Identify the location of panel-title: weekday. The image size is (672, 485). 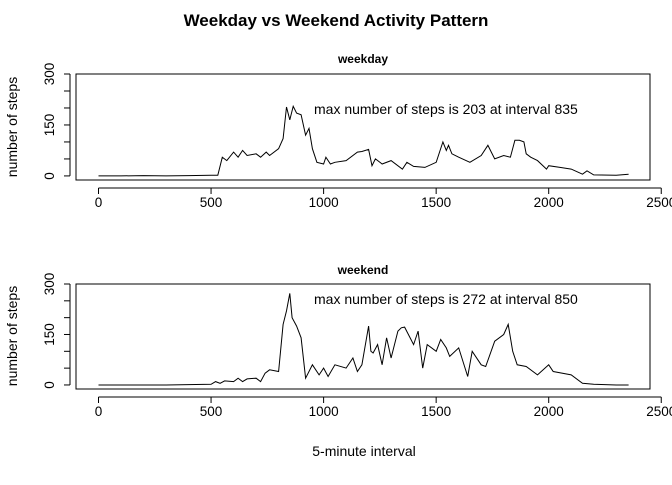
(362, 59).